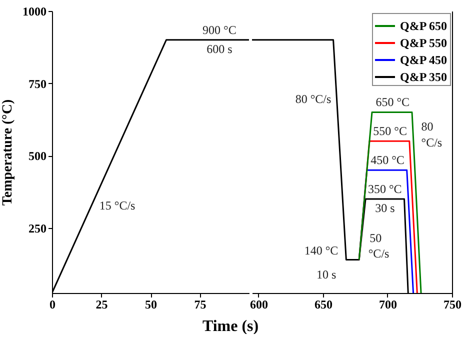  What do you see at coordinates (34, 11) in the screenshot?
I see `y-tick-label: 1000` at bounding box center [34, 11].